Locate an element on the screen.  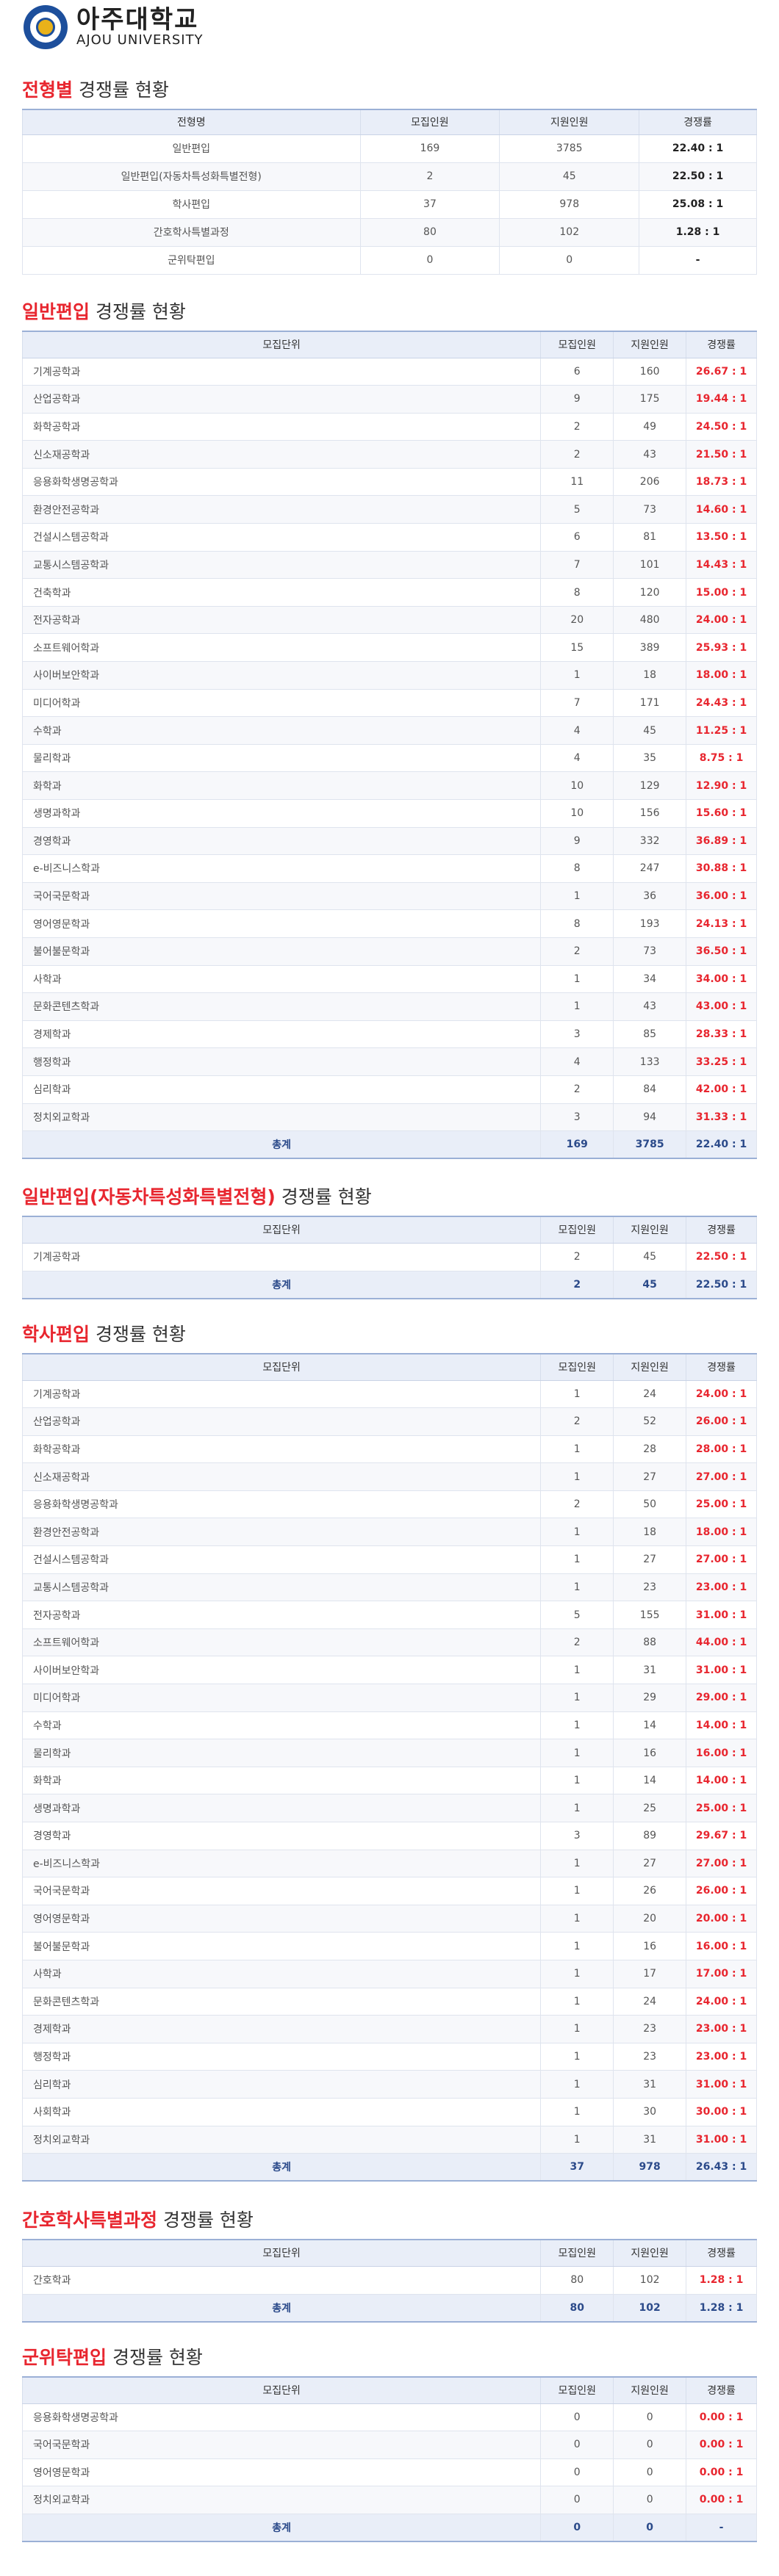
applicants-cell: 36 is located at coordinates (650, 896).